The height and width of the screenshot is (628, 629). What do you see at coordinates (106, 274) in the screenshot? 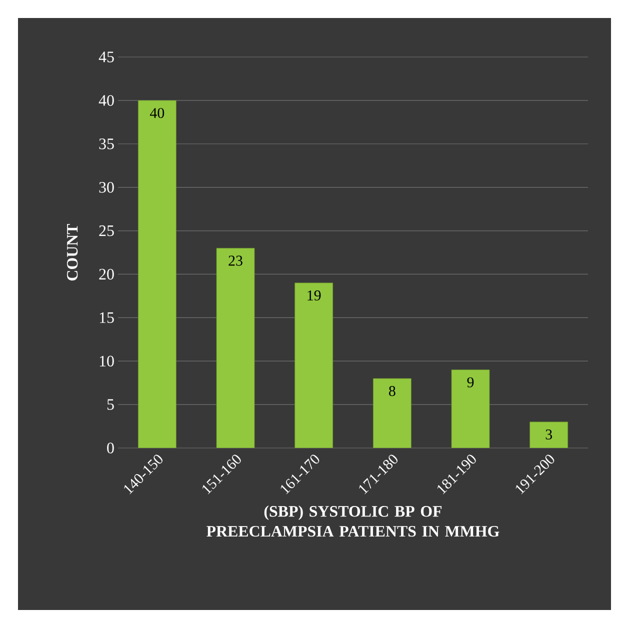
I see `y-tick-label: 20` at bounding box center [106, 274].